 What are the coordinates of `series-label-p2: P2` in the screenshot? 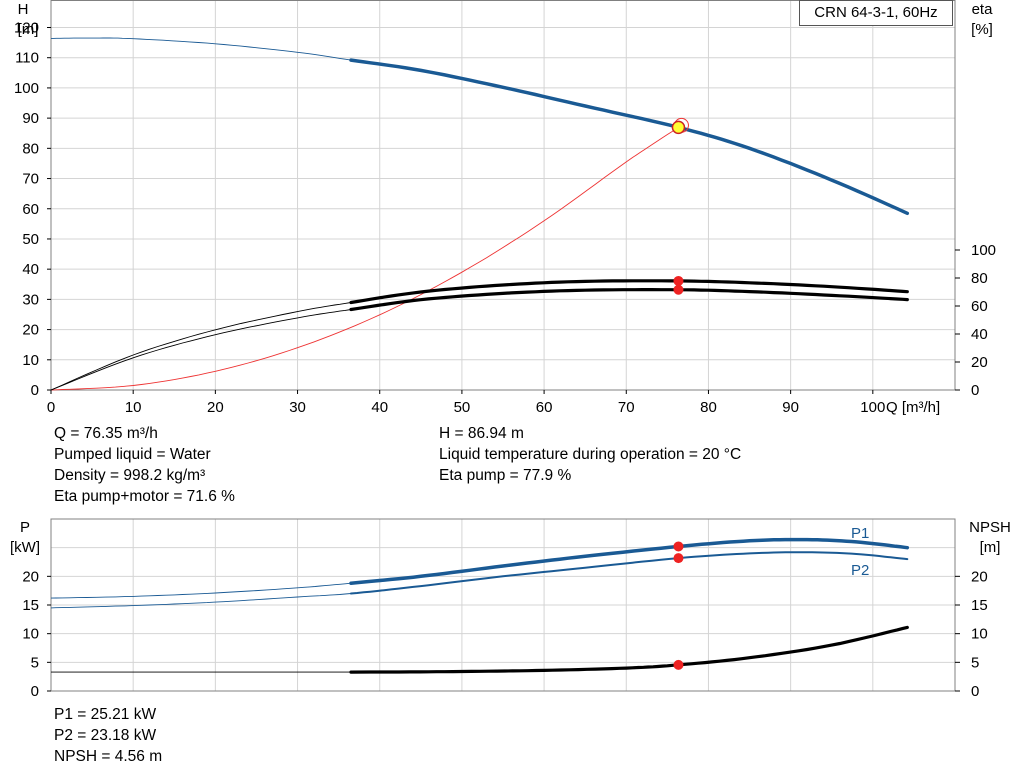 It's located at (860, 570).